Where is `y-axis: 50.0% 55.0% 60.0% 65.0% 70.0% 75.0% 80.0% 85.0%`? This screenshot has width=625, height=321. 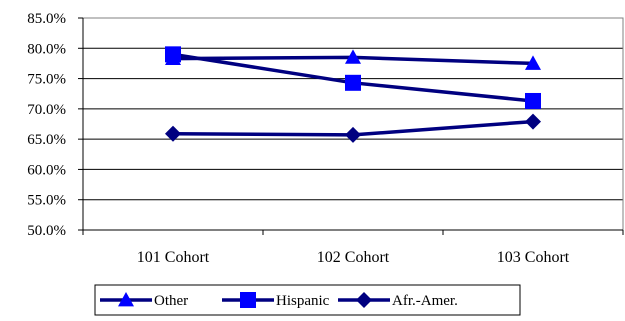
y-axis: 50.0% 55.0% 60.0% 65.0% 70.0% 75.0% 80.0% 85.0% is located at coordinates (55, 125).